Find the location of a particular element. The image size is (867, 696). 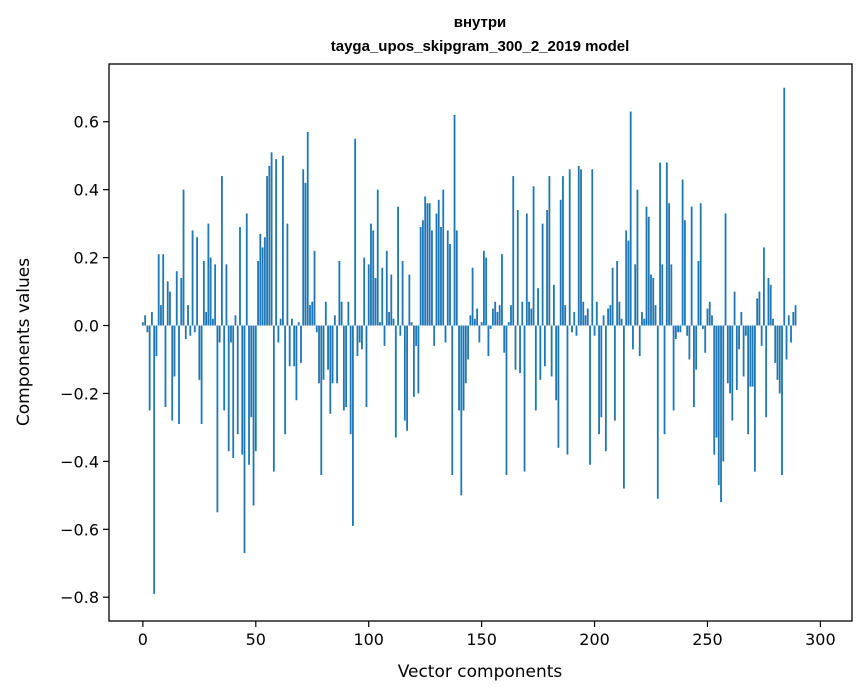

y-tick-label: 0.2 is located at coordinates (86, 258).